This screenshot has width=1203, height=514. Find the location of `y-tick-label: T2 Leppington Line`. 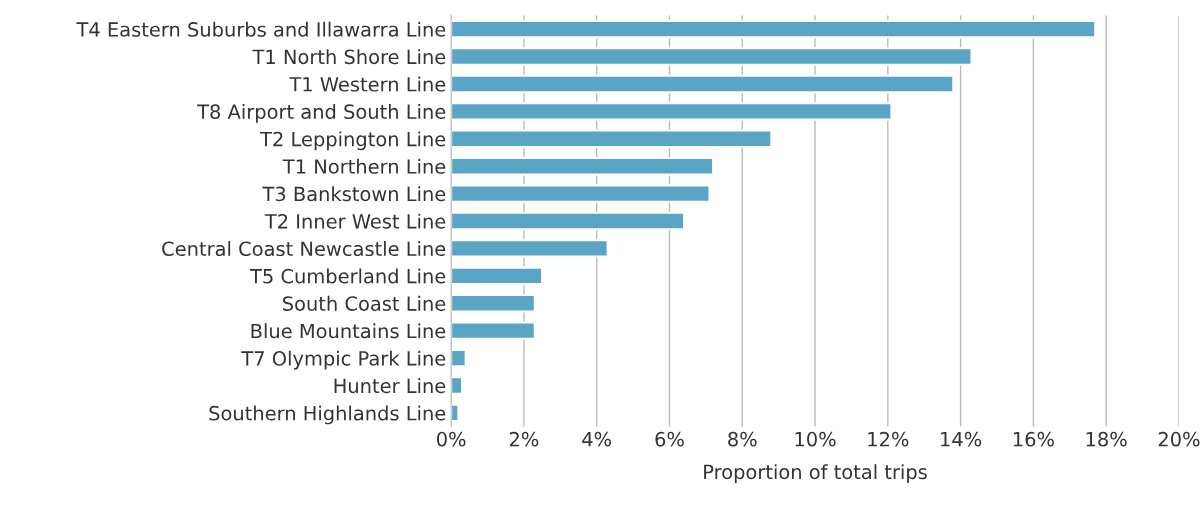

y-tick-label: T2 Leppington Line is located at coordinates (353, 141).